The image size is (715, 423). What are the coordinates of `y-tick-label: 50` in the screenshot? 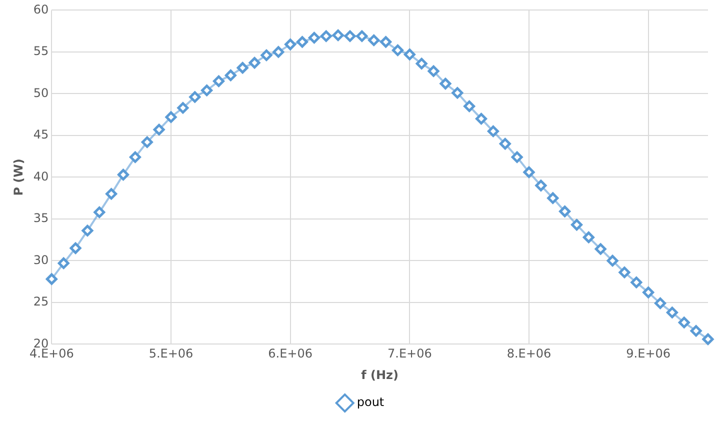 It's located at (41, 93).